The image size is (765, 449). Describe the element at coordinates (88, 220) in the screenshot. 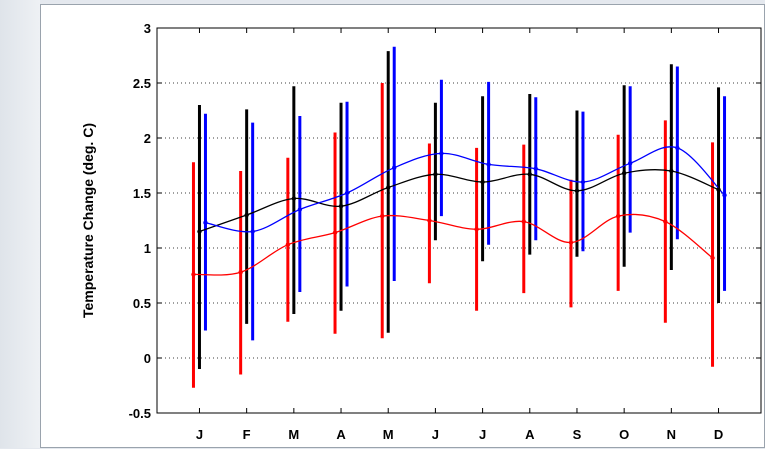

I see `y-axis-label: Temperature Change (deg. C)` at that location.